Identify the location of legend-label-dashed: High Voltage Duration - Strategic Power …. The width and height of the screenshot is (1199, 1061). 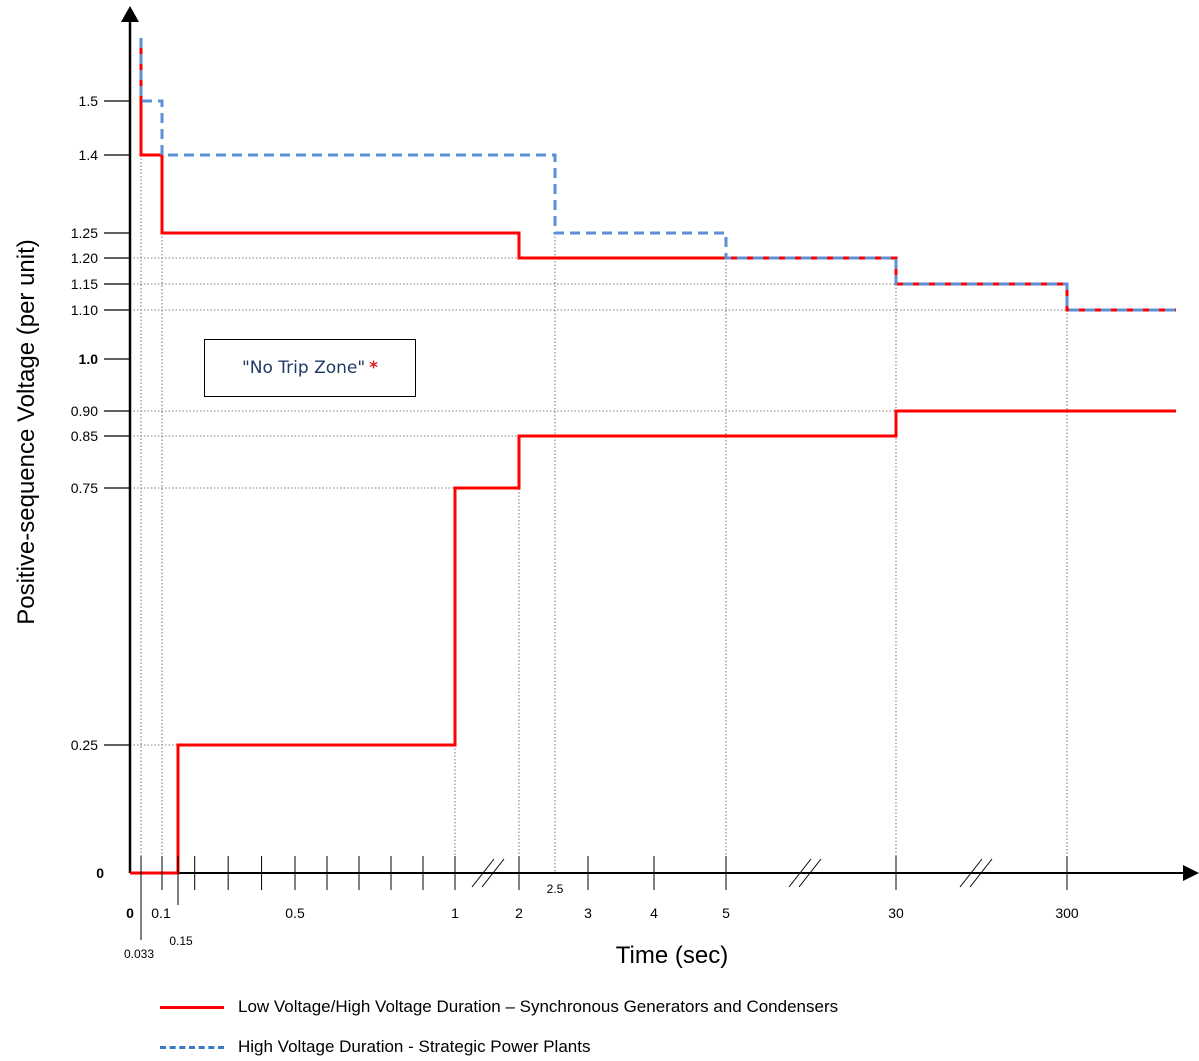
(414, 1046).